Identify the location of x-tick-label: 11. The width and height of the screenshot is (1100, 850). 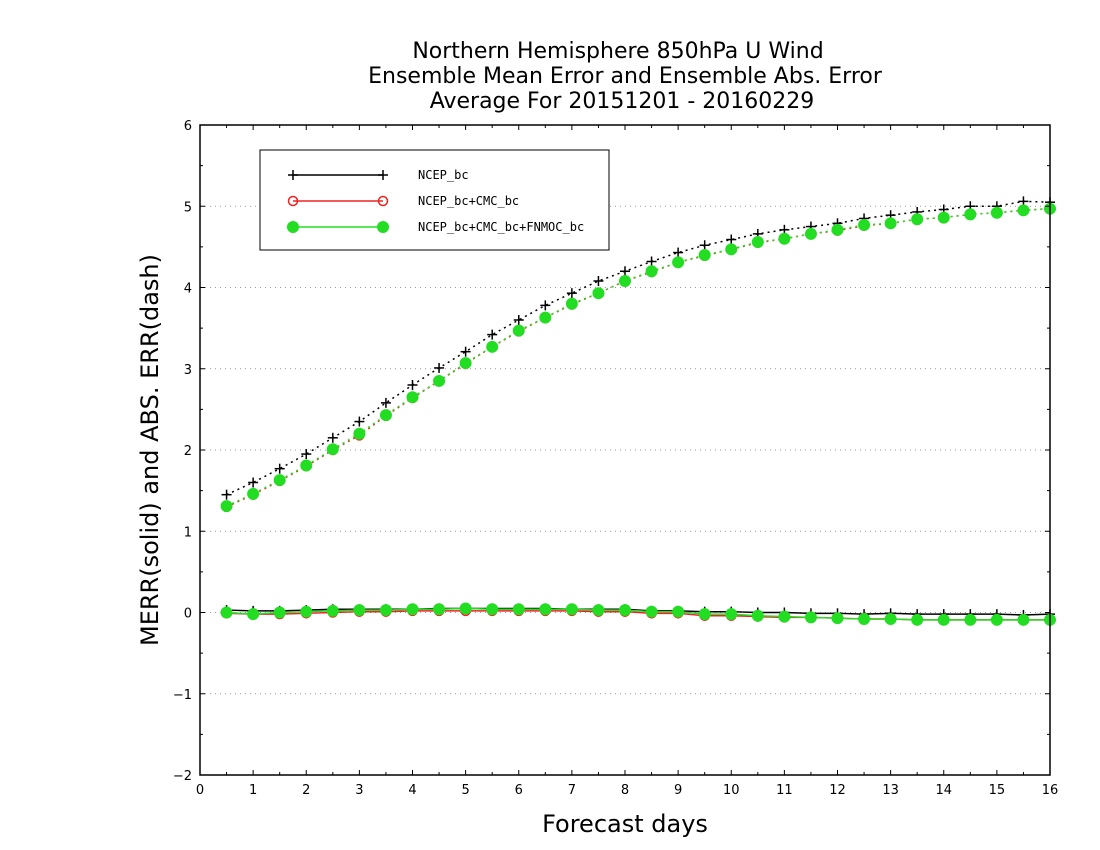
(784, 790).